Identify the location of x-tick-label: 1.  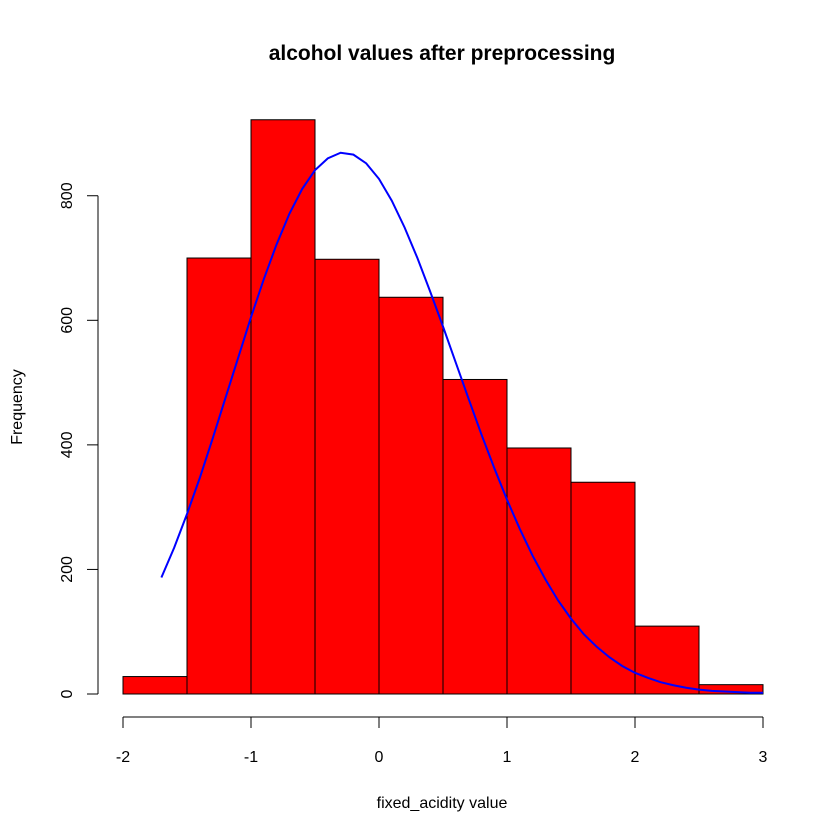
(507, 757).